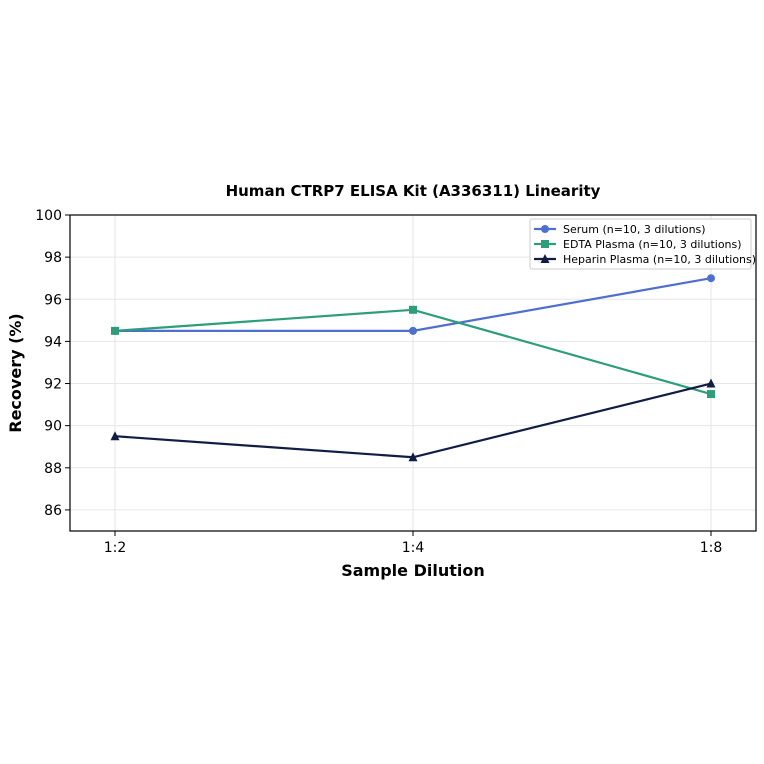 This screenshot has width=764, height=764. I want to click on legend-label: EDTA Plasma (n=10, 3 dilutions), so click(652, 244).